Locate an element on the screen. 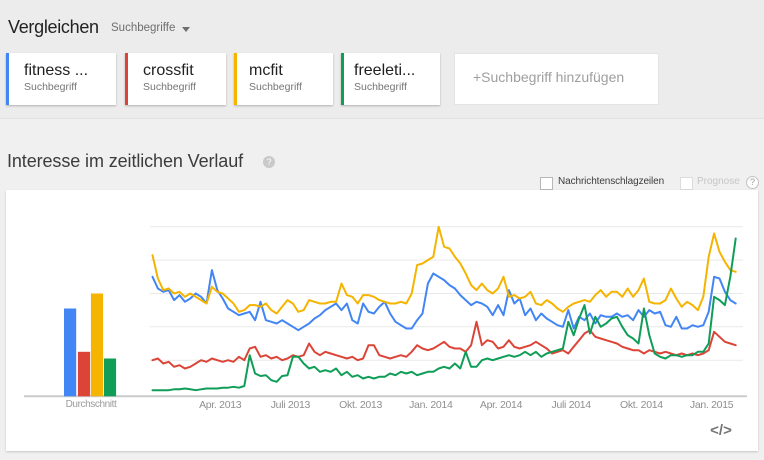  svg-text: Apr. 2014 is located at coordinates (501, 405).